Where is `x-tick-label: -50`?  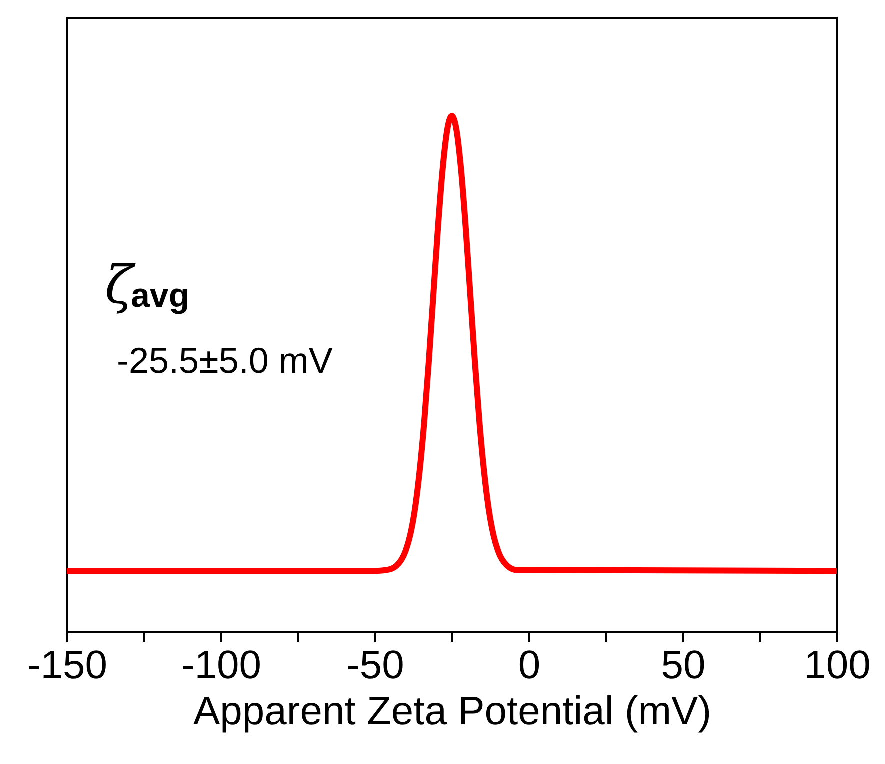
x-tick-label: -50 is located at coordinates (375, 666).